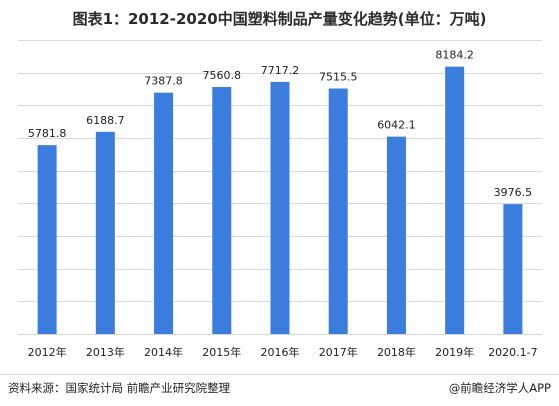  I want to click on value-label: 6042.1, so click(396, 125).